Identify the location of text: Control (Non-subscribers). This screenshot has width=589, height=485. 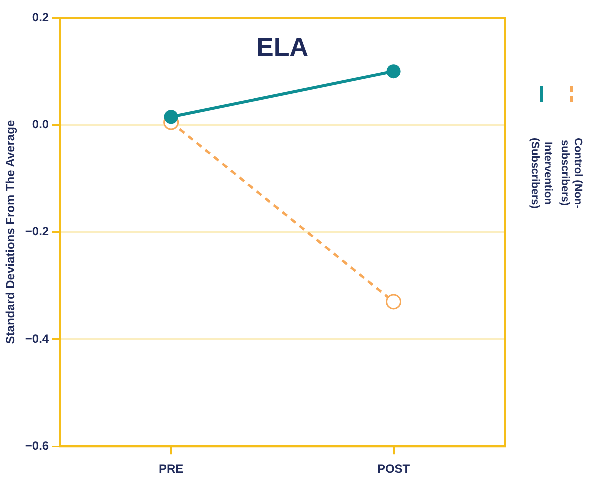
(571, 173).